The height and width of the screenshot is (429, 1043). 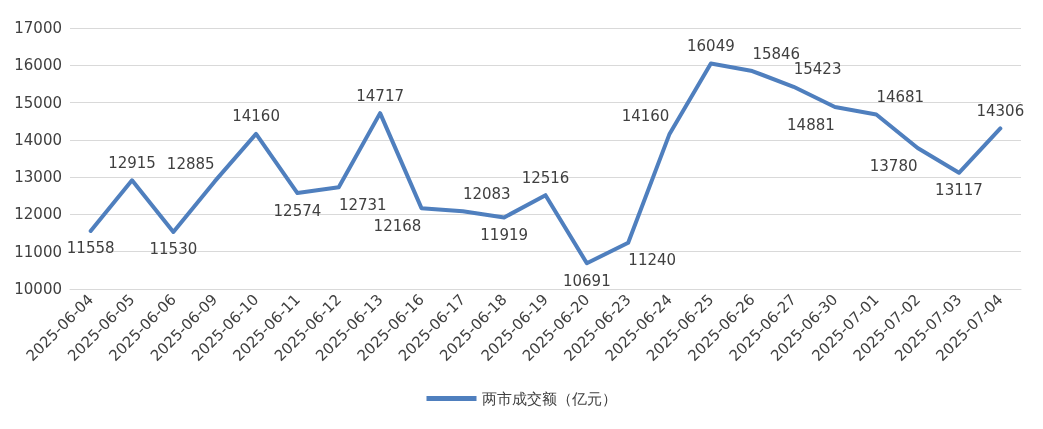 I want to click on data-label: 12083, so click(x=486, y=193).